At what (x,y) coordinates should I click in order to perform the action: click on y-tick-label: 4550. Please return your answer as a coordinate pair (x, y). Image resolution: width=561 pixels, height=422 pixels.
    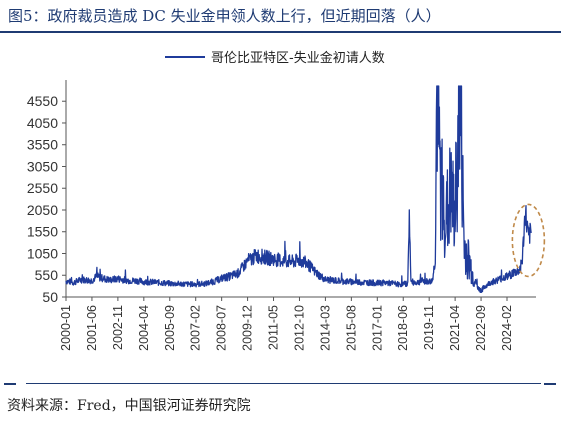
    Looking at the image, I should click on (42, 101).